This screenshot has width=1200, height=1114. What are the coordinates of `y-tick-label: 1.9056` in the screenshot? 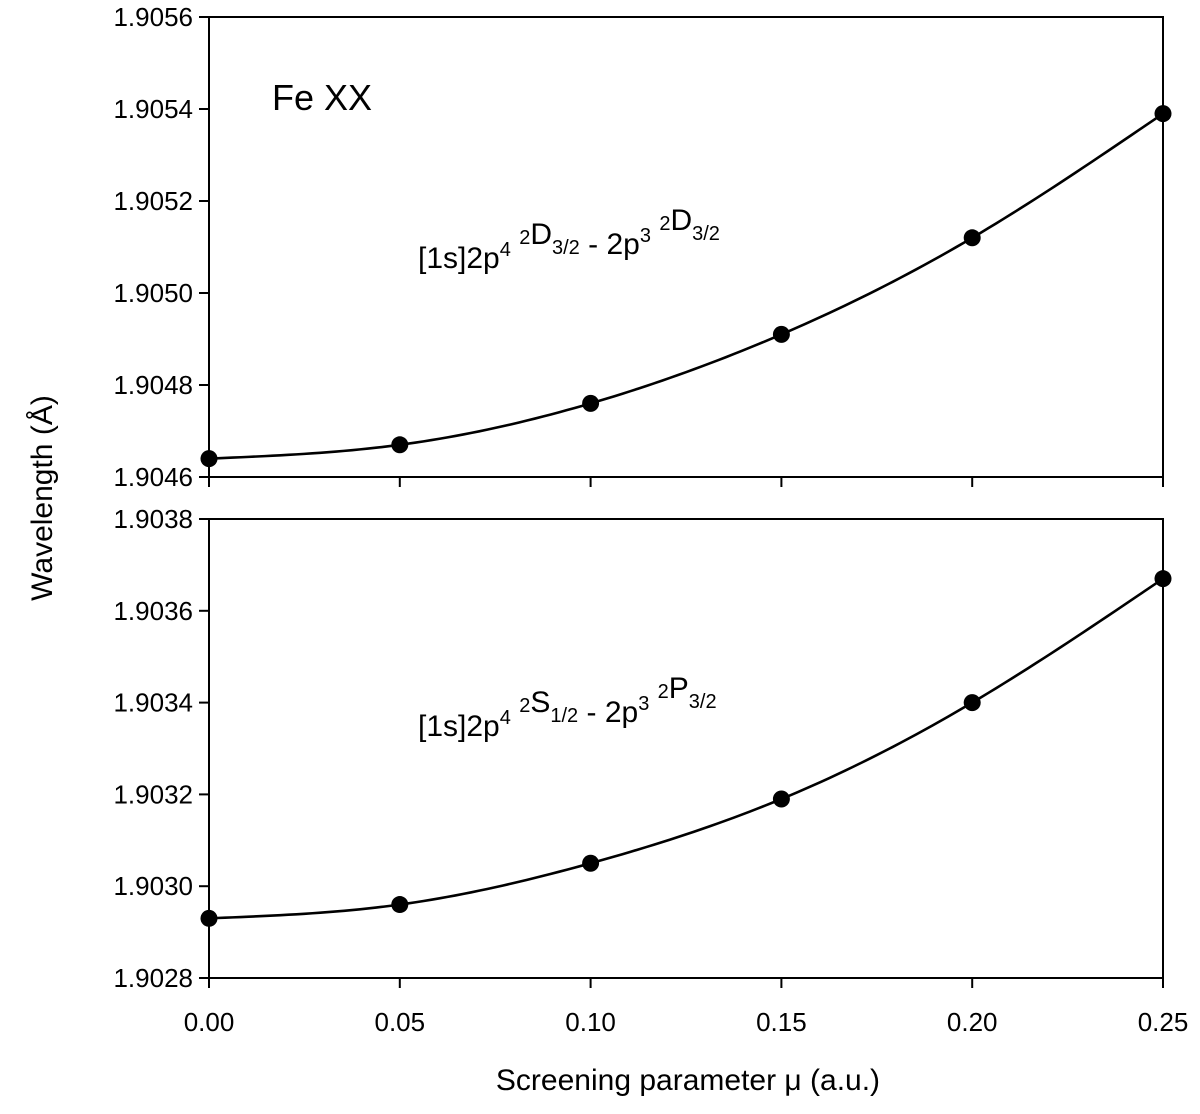 It's located at (153, 17).